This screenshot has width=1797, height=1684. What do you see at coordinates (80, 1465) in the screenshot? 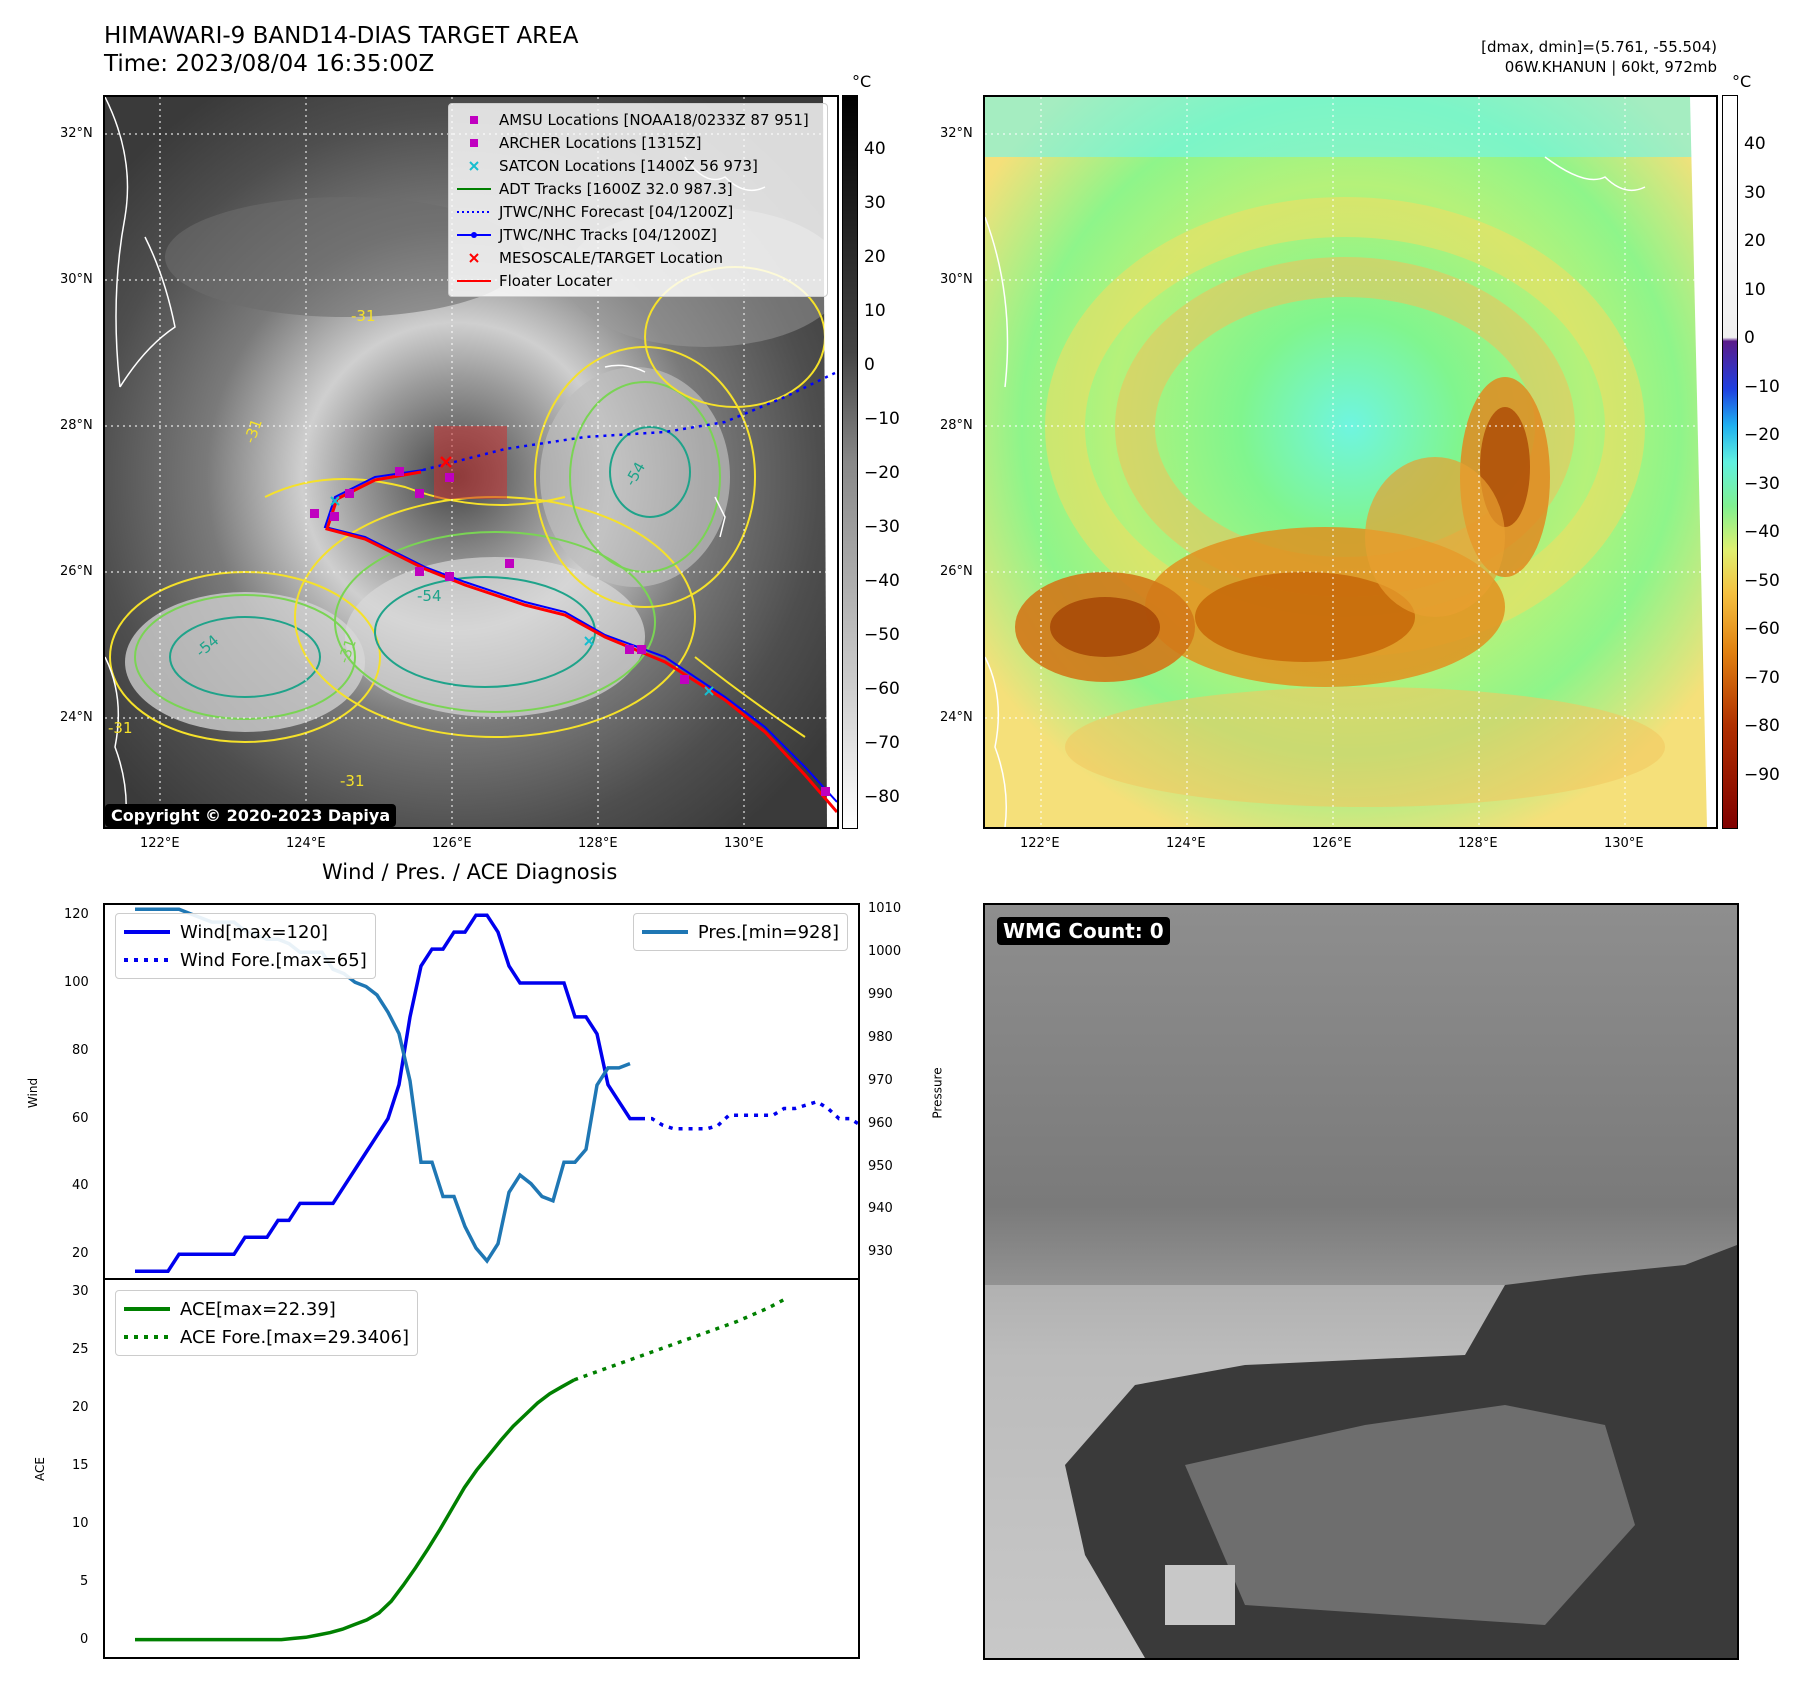
I see `ace-tick: 15` at bounding box center [80, 1465].